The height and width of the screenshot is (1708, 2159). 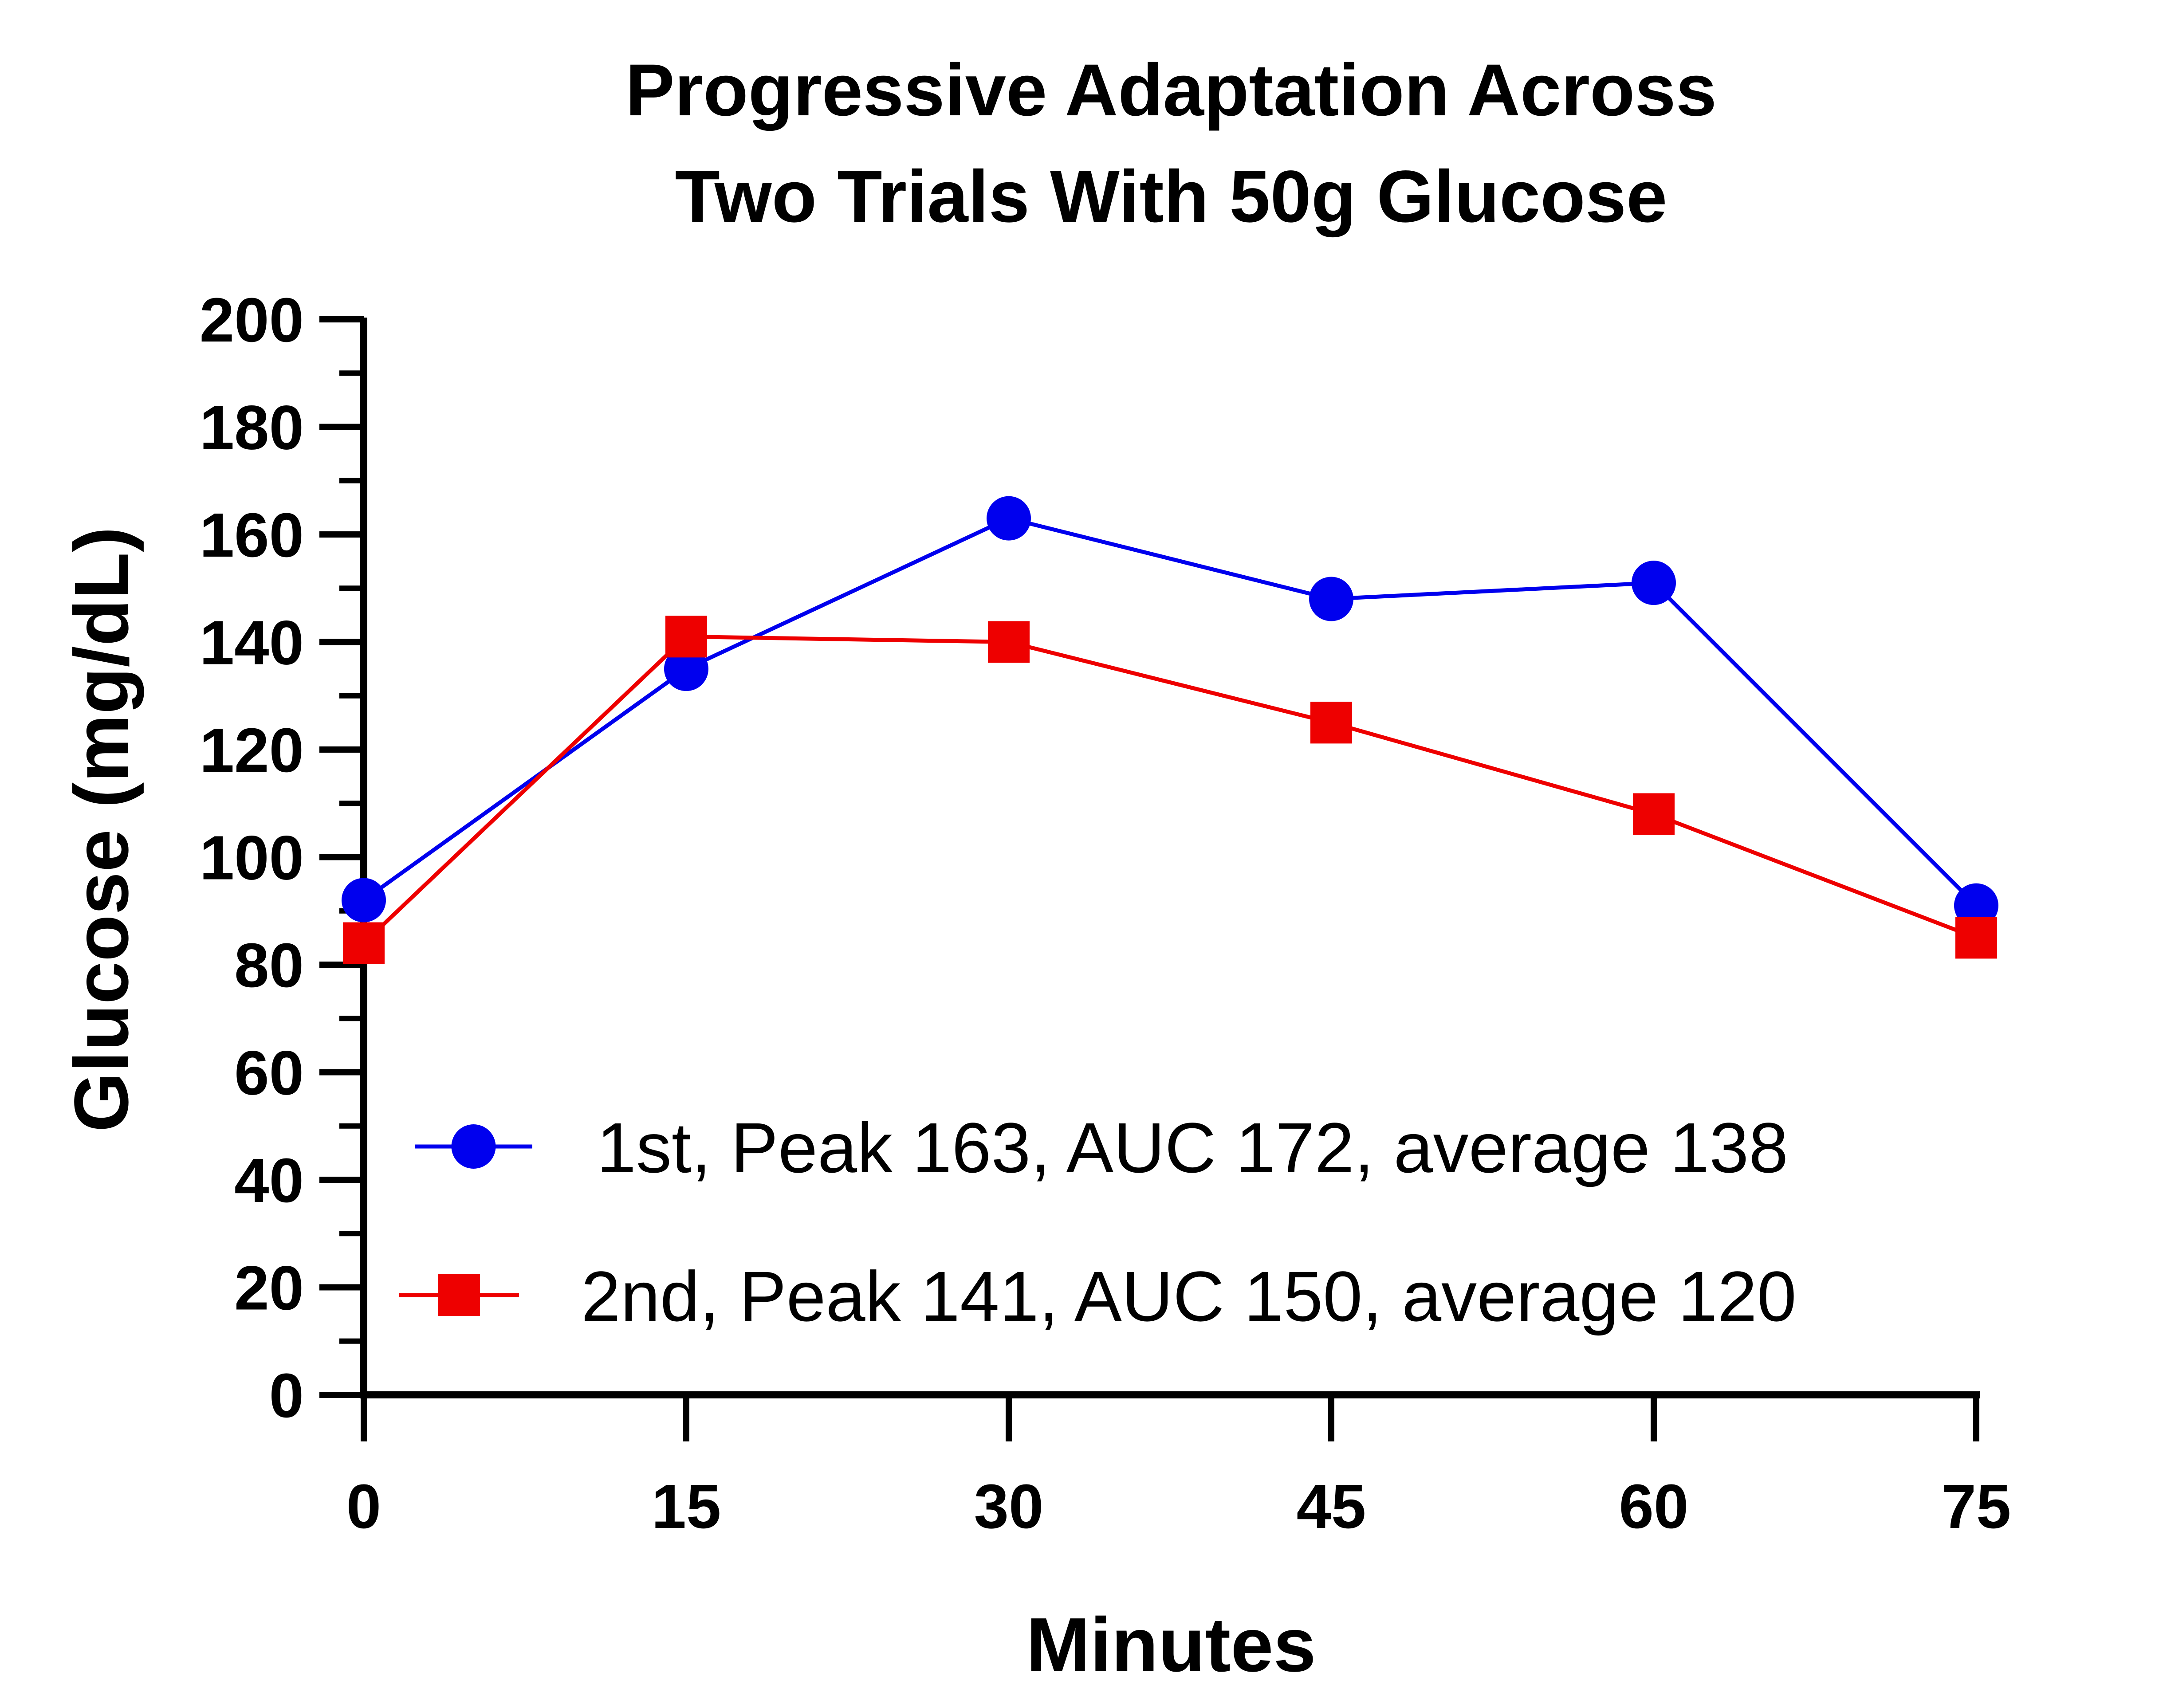 What do you see at coordinates (1009, 1506) in the screenshot?
I see `x-tick-label: 30` at bounding box center [1009, 1506].